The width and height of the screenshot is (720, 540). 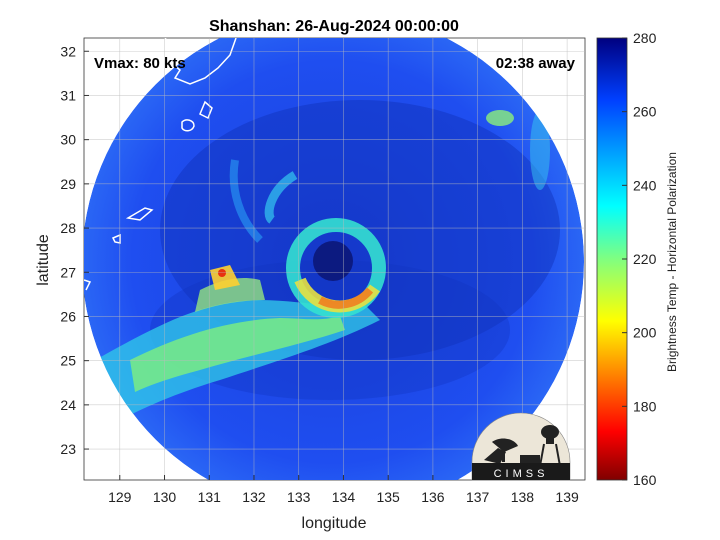 I want to click on cimss-logo: CIMSS, so click(x=521, y=446).